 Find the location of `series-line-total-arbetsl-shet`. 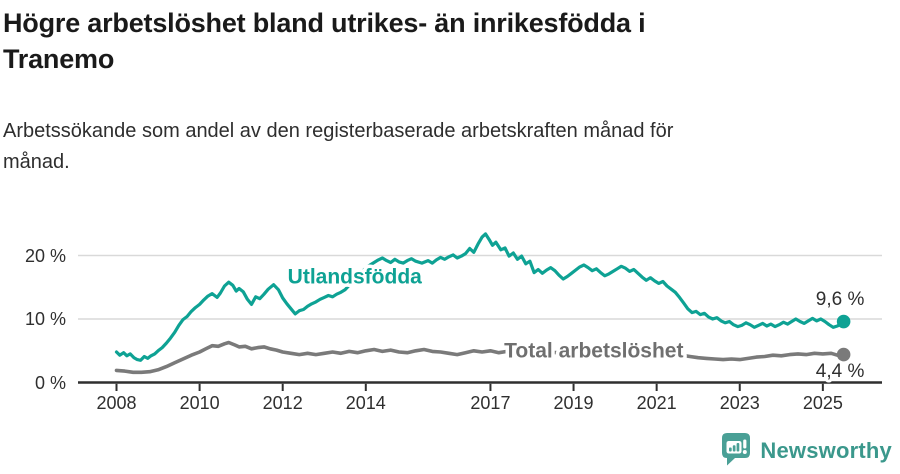

series-line-total-arbetsl-shet is located at coordinates (480, 357).